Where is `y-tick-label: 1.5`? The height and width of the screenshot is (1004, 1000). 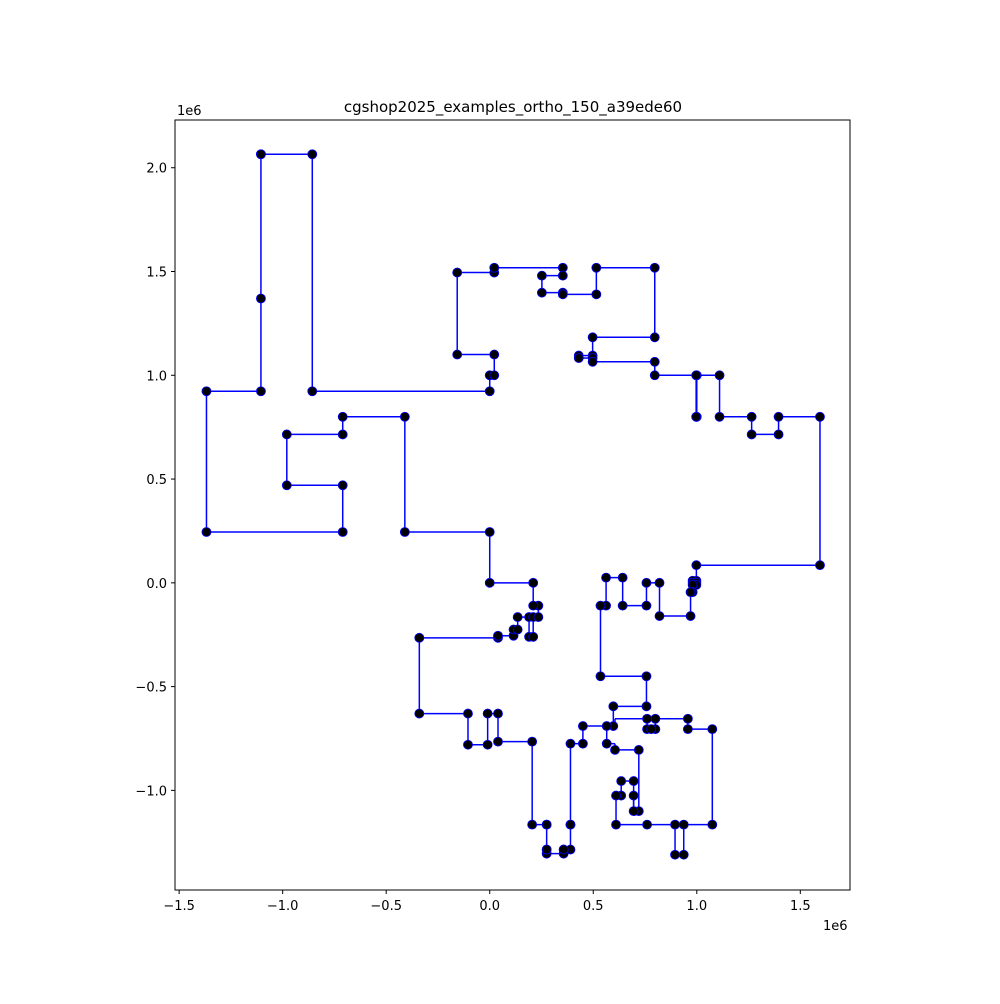 y-tick-label: 1.5 is located at coordinates (156, 273).